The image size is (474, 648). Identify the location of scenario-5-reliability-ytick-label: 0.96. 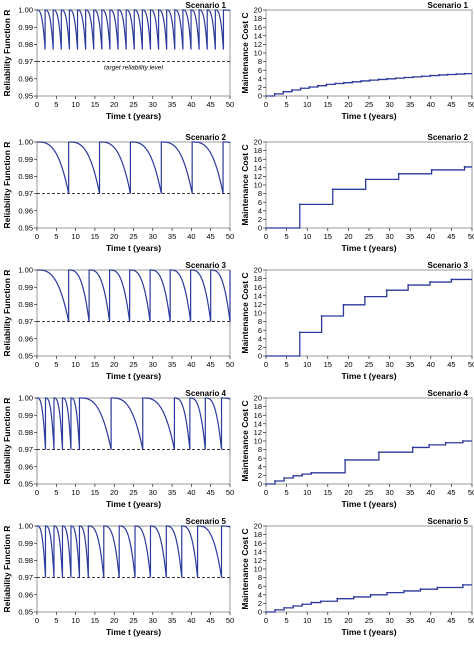
(25, 594).